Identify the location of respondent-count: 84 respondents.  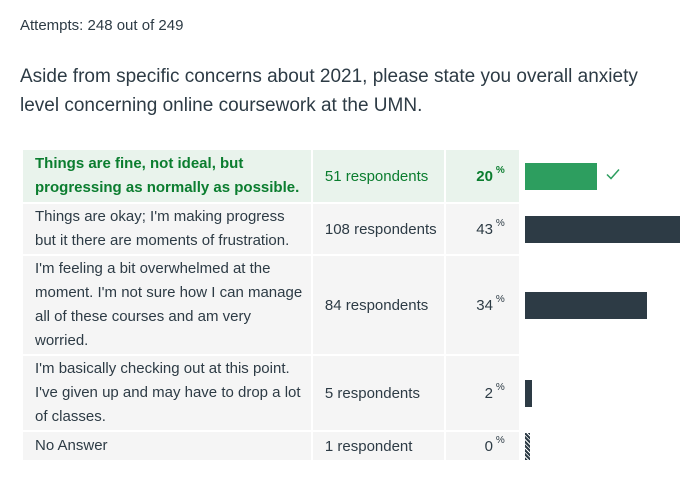
(378, 305).